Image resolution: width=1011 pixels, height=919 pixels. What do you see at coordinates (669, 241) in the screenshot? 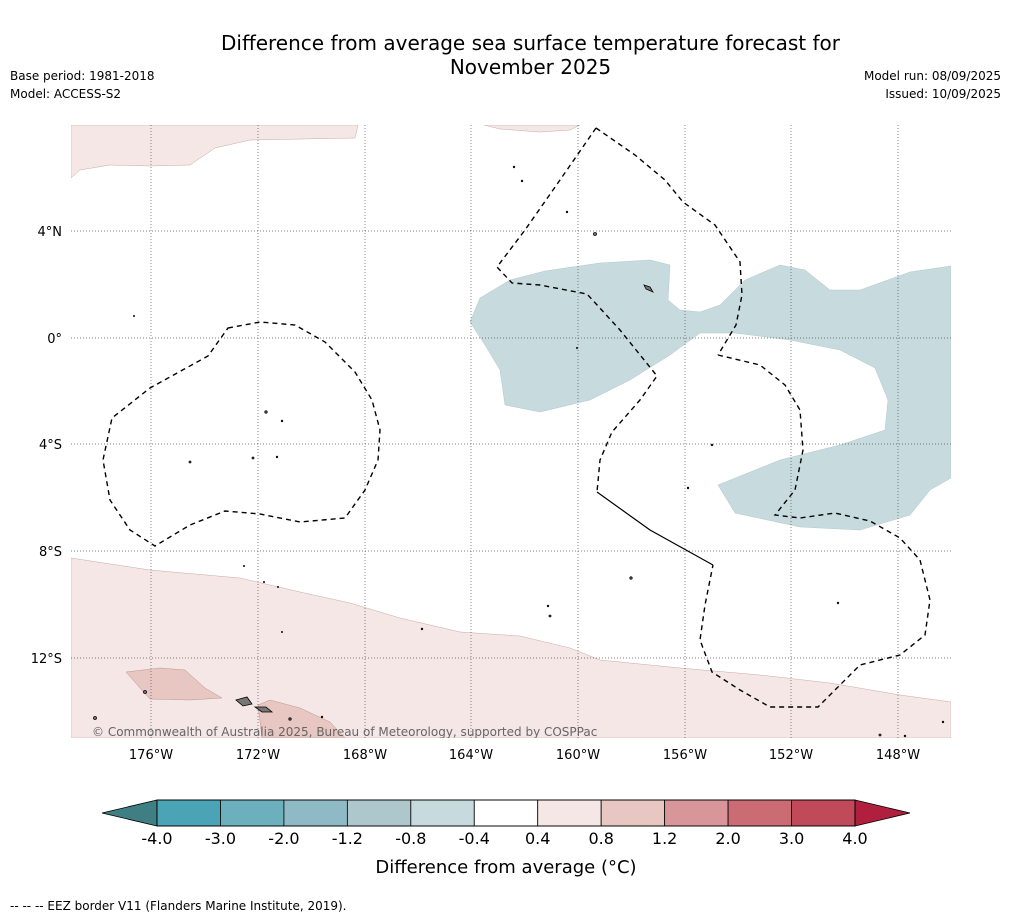
I see `eez-border-north` at bounding box center [669, 241].